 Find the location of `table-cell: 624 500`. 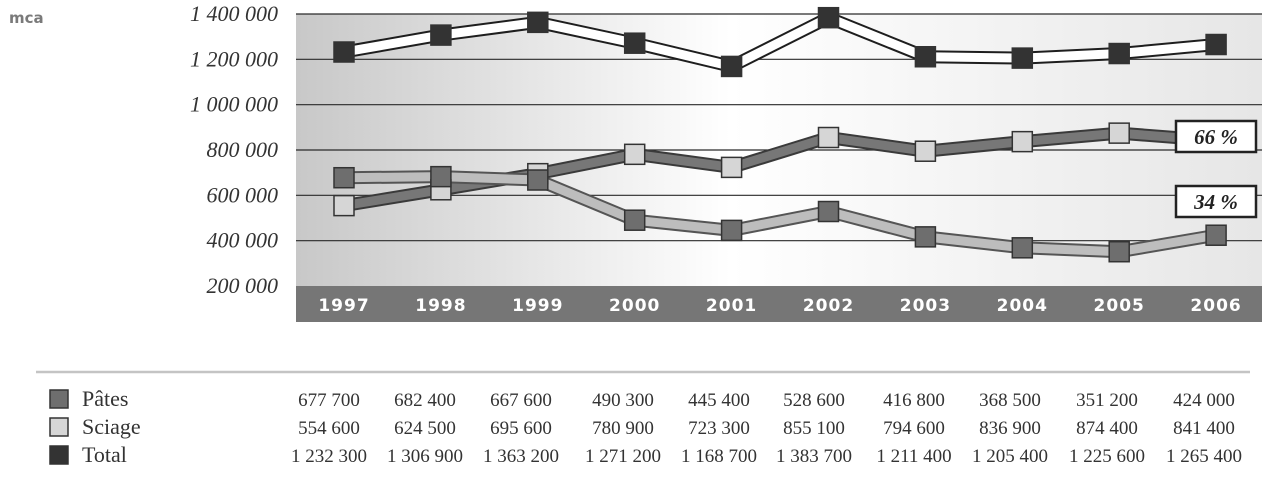

table-cell: 624 500 is located at coordinates (425, 428).